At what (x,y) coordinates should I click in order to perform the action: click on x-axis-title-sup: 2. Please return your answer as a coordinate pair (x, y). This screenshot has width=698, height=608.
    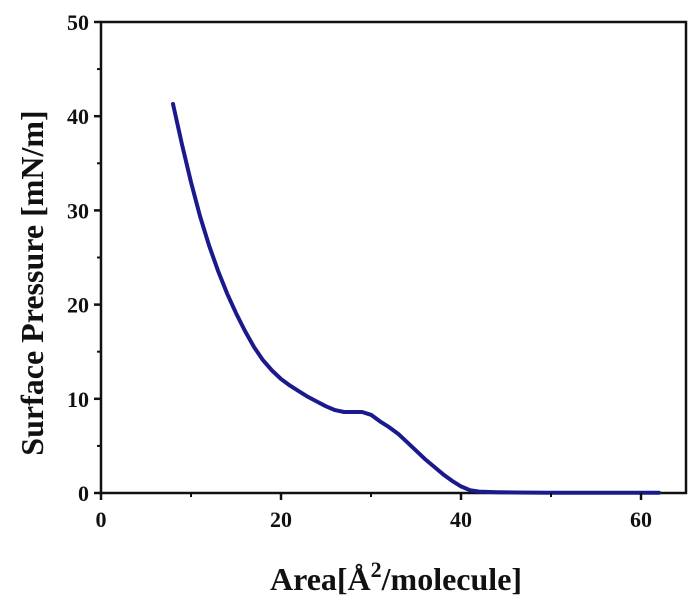
    Looking at the image, I should click on (376, 569).